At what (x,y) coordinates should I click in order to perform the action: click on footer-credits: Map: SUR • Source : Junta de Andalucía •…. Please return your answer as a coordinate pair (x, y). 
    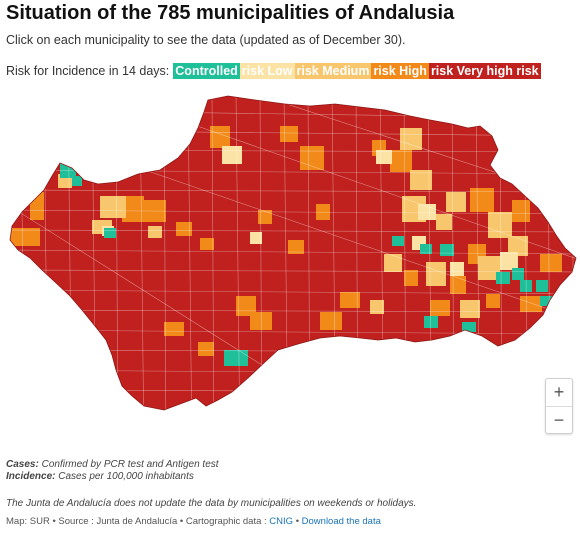
    Looking at the image, I should click on (136, 521).